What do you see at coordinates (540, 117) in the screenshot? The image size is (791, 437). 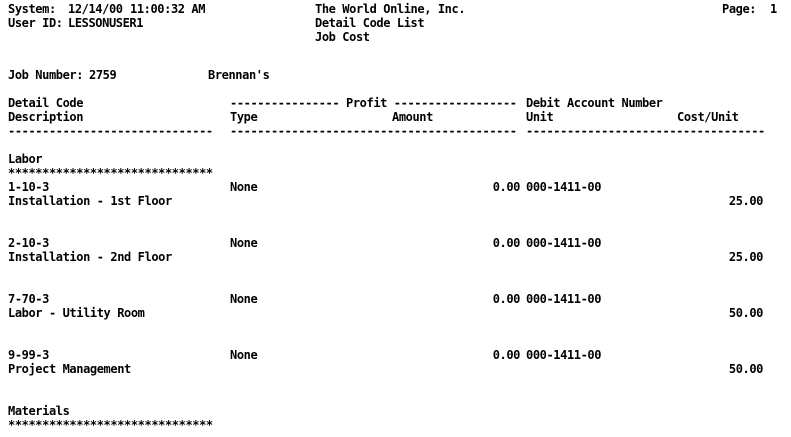 I see `column-header-unit: Unit` at bounding box center [540, 117].